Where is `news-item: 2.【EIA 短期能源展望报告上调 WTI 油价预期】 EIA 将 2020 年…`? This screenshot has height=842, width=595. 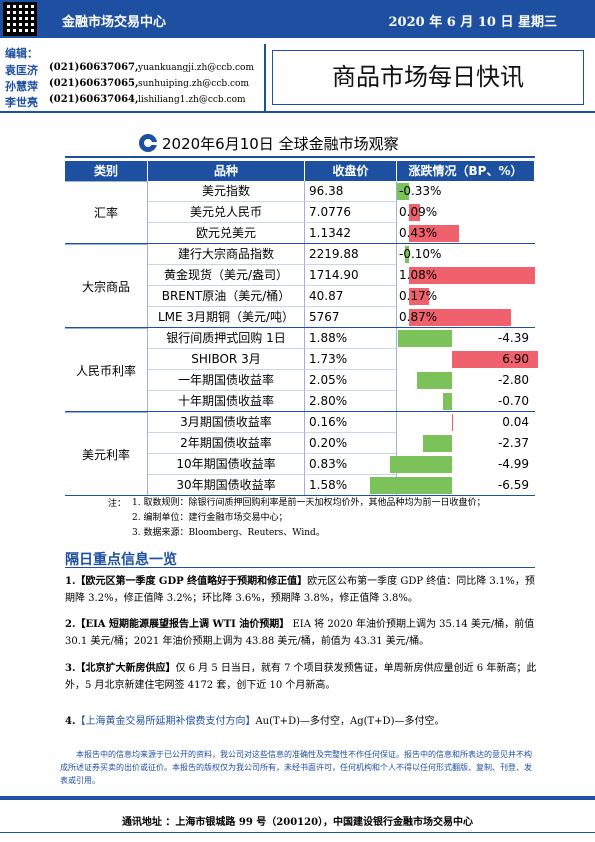
news-item: 2.【EIA 短期能源展望报告上调 WTI 油价预期】 EIA 将 2020 年… is located at coordinates (304, 633).